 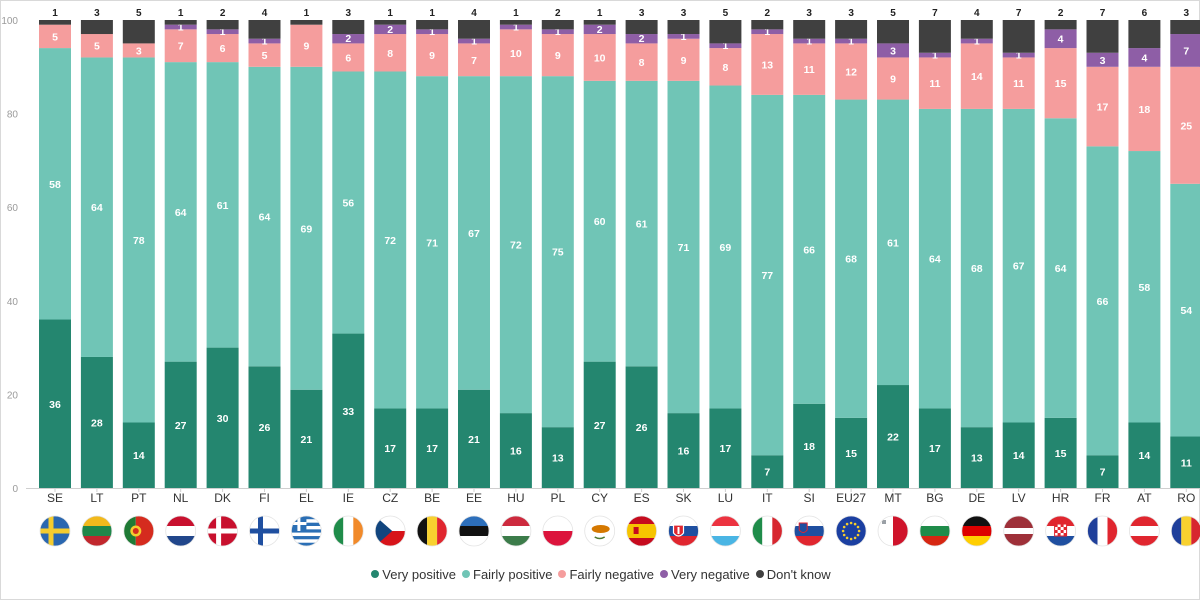 I want to click on bar-stack-ee: 21 67 7 1 4, so click(x=474, y=248).